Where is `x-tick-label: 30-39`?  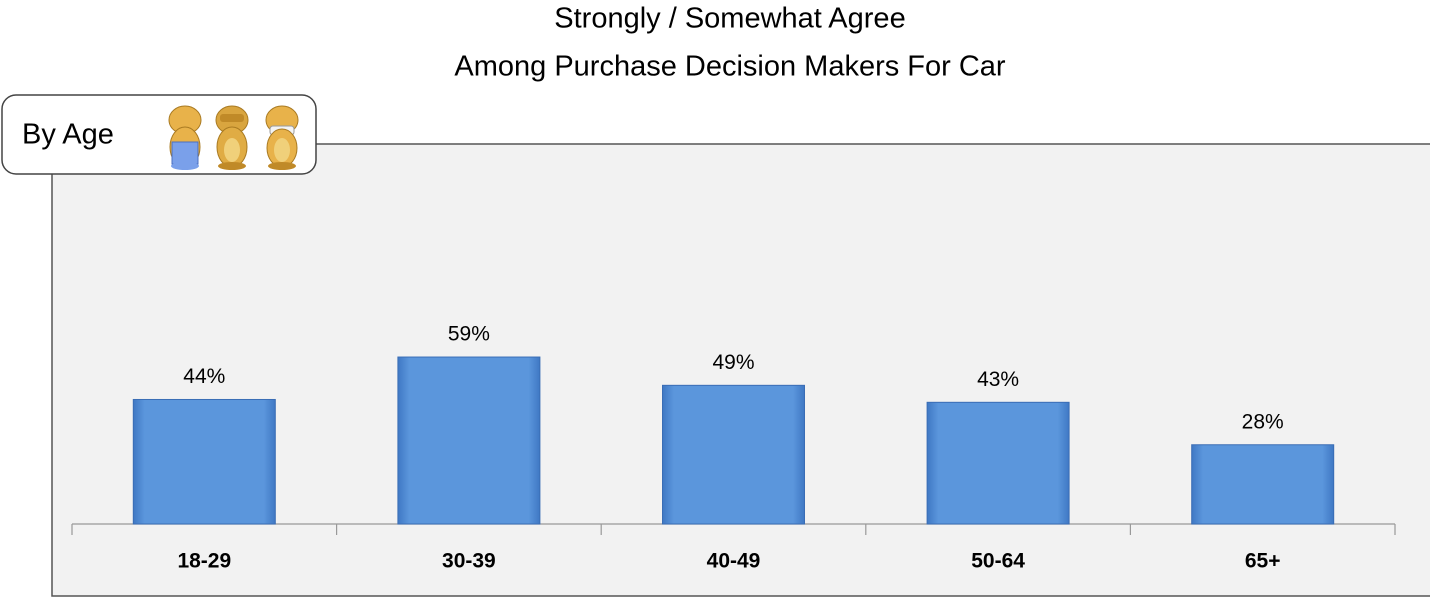 x-tick-label: 30-39 is located at coordinates (469, 561).